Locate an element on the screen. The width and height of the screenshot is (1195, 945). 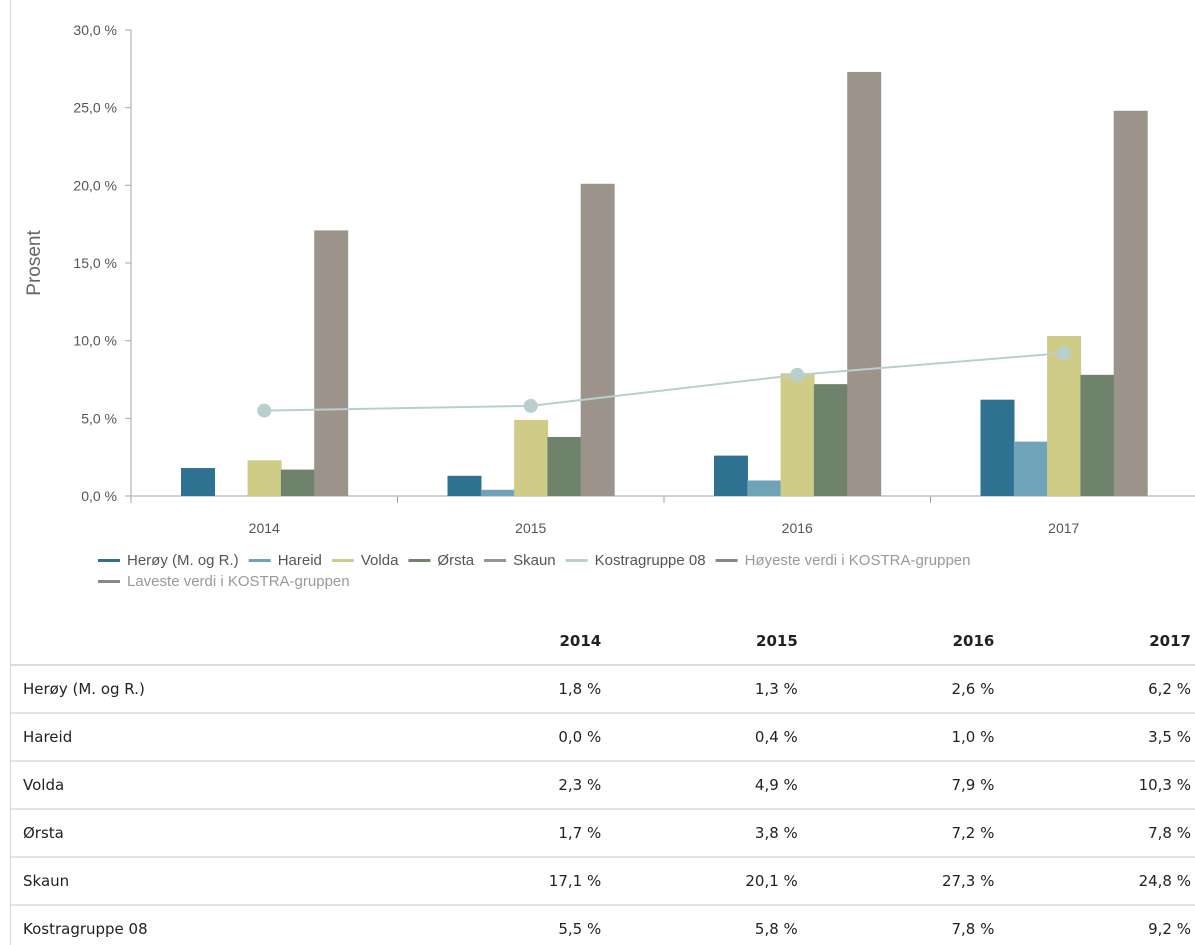
legend-label: Ørsta is located at coordinates (455, 560).